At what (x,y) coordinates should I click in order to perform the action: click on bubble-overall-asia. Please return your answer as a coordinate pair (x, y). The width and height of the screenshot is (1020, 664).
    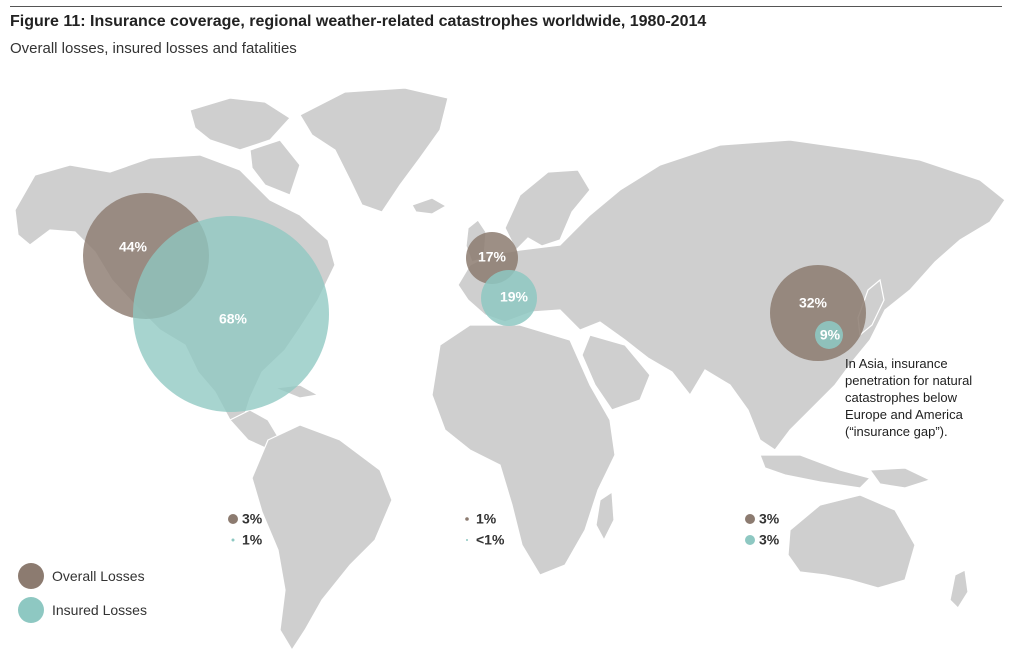
    Looking at the image, I should click on (818, 313).